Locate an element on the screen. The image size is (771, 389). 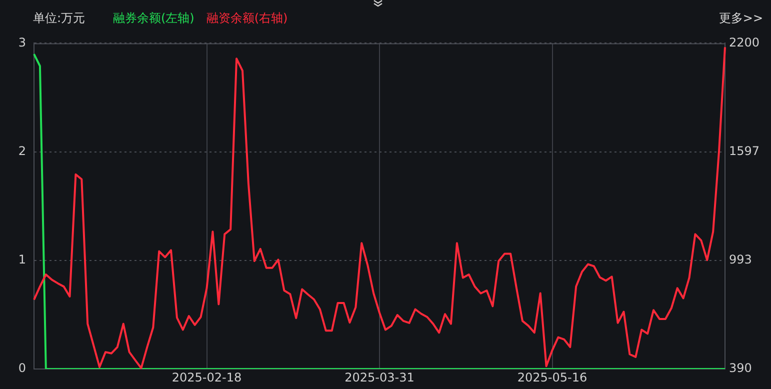
x-tick-label: 2025-03-31 is located at coordinates (379, 377).